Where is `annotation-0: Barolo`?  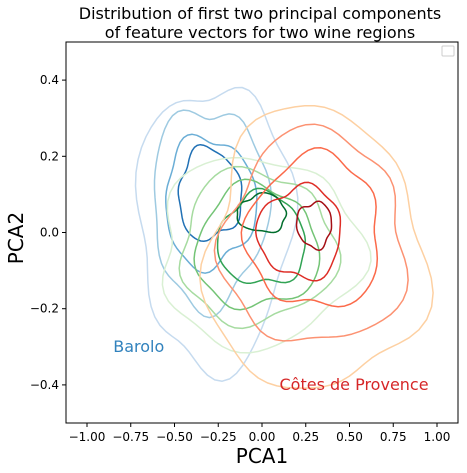
annotation-0: Barolo is located at coordinates (138, 346).